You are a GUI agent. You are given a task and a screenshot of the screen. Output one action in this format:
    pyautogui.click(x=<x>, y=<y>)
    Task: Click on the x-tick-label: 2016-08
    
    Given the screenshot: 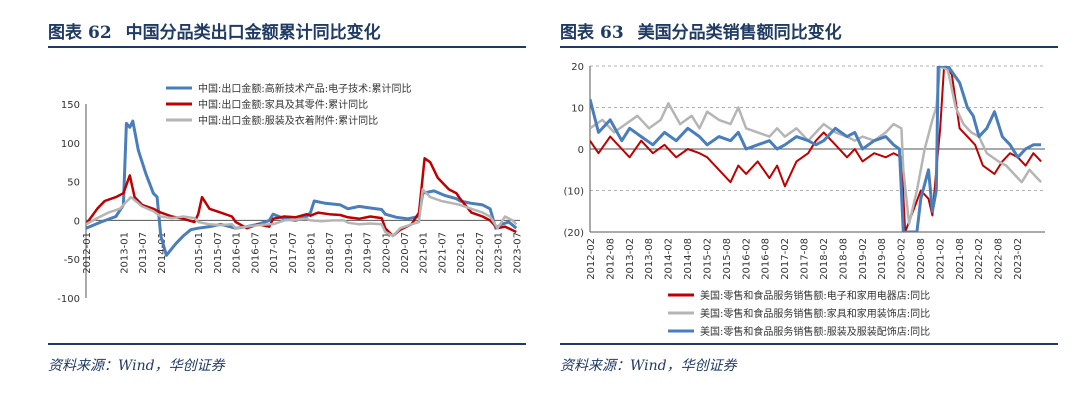 What is the action you would take?
    pyautogui.click(x=766, y=259)
    